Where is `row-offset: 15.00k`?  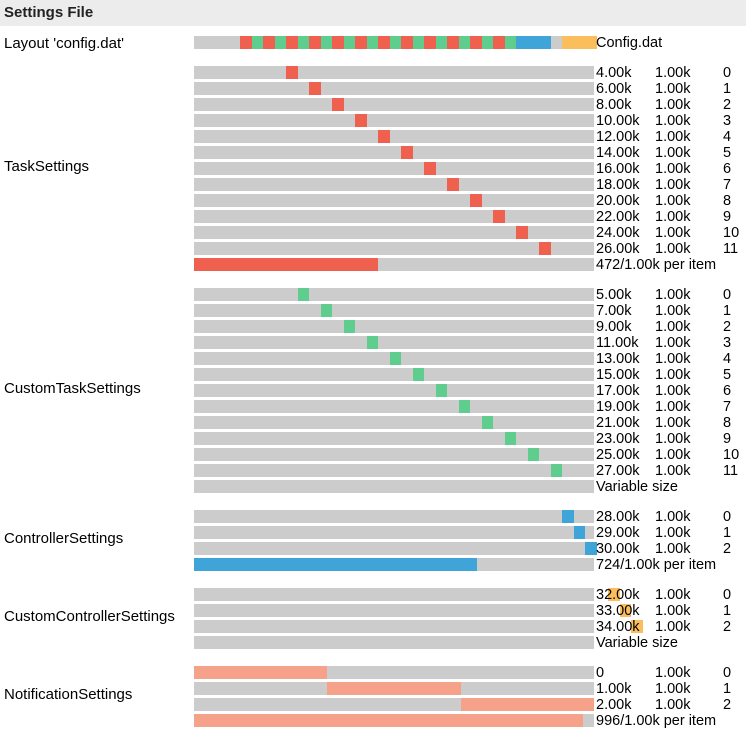
row-offset: 15.00k is located at coordinates (618, 375).